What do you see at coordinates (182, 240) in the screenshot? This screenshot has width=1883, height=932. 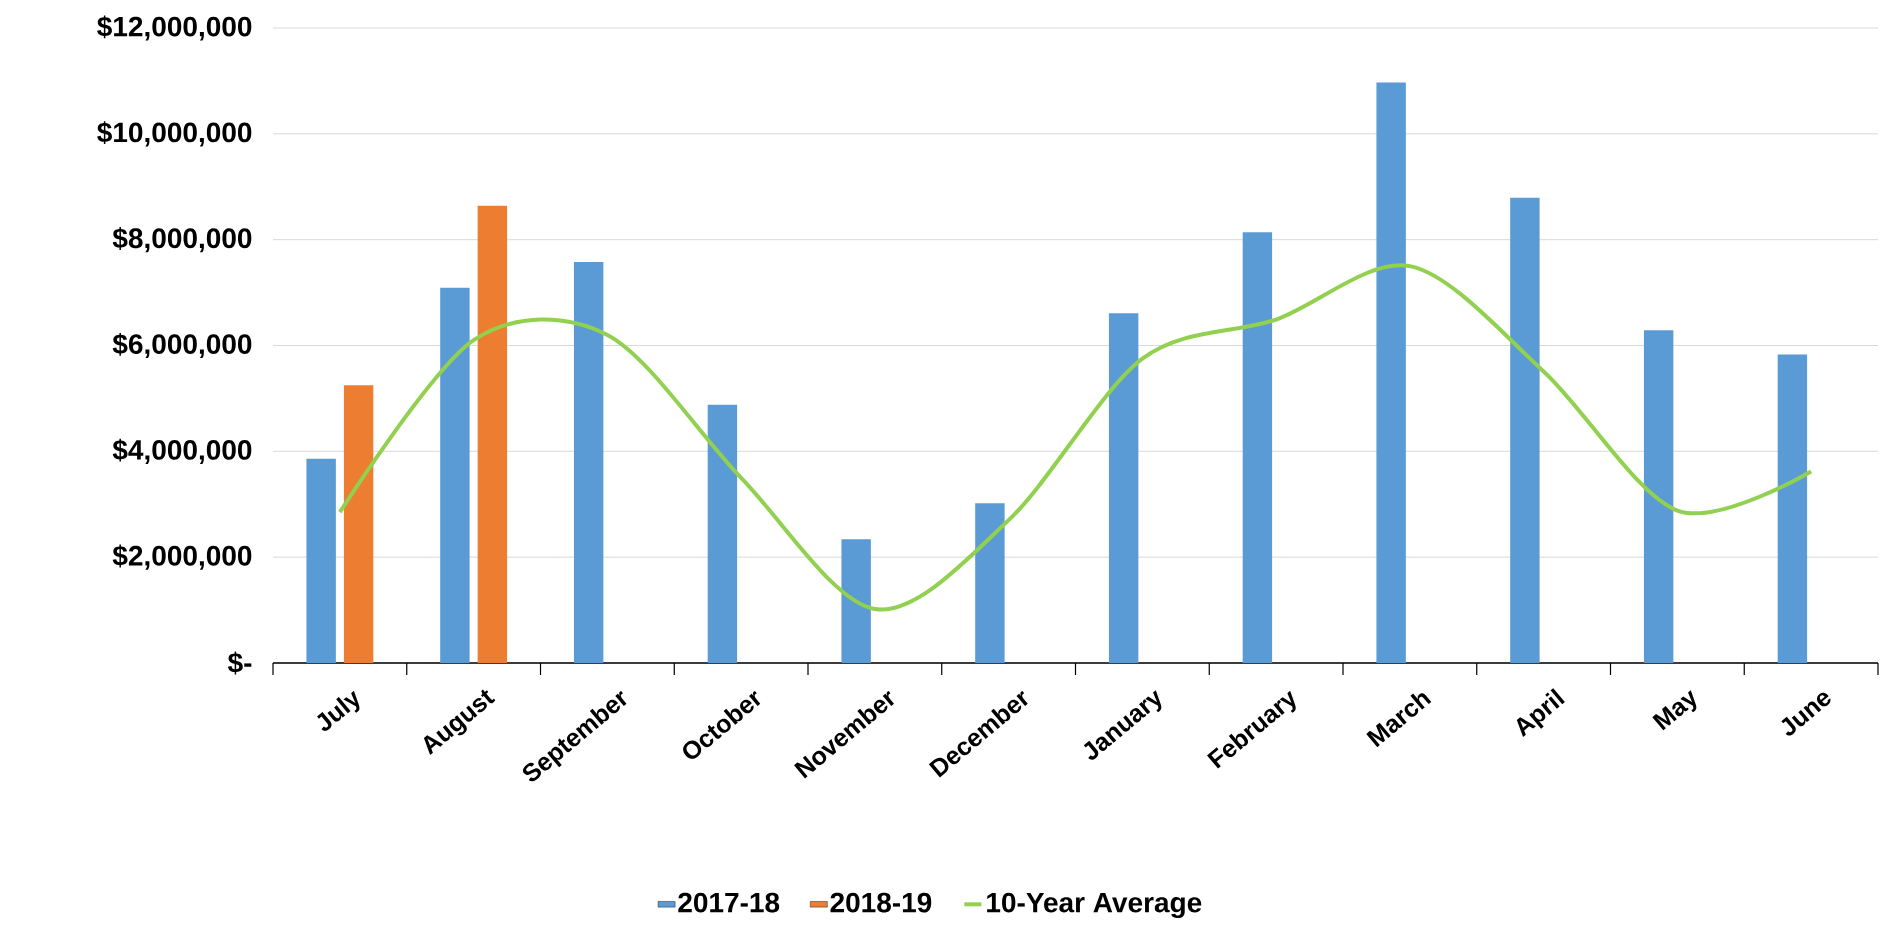 I see `y-tick-label: $8,000,000` at bounding box center [182, 240].